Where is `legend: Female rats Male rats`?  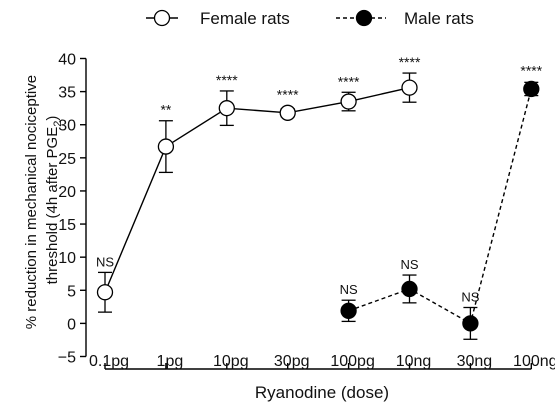 legend: Female rats Male rats is located at coordinates (310, 18).